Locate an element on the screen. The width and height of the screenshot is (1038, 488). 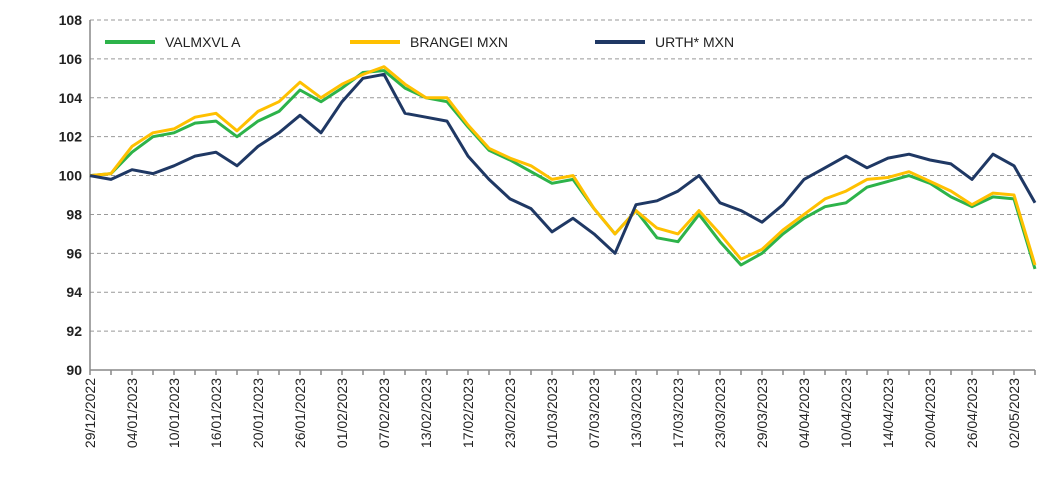
x-tick-label: 17/03/2023 is located at coordinates (678, 413).